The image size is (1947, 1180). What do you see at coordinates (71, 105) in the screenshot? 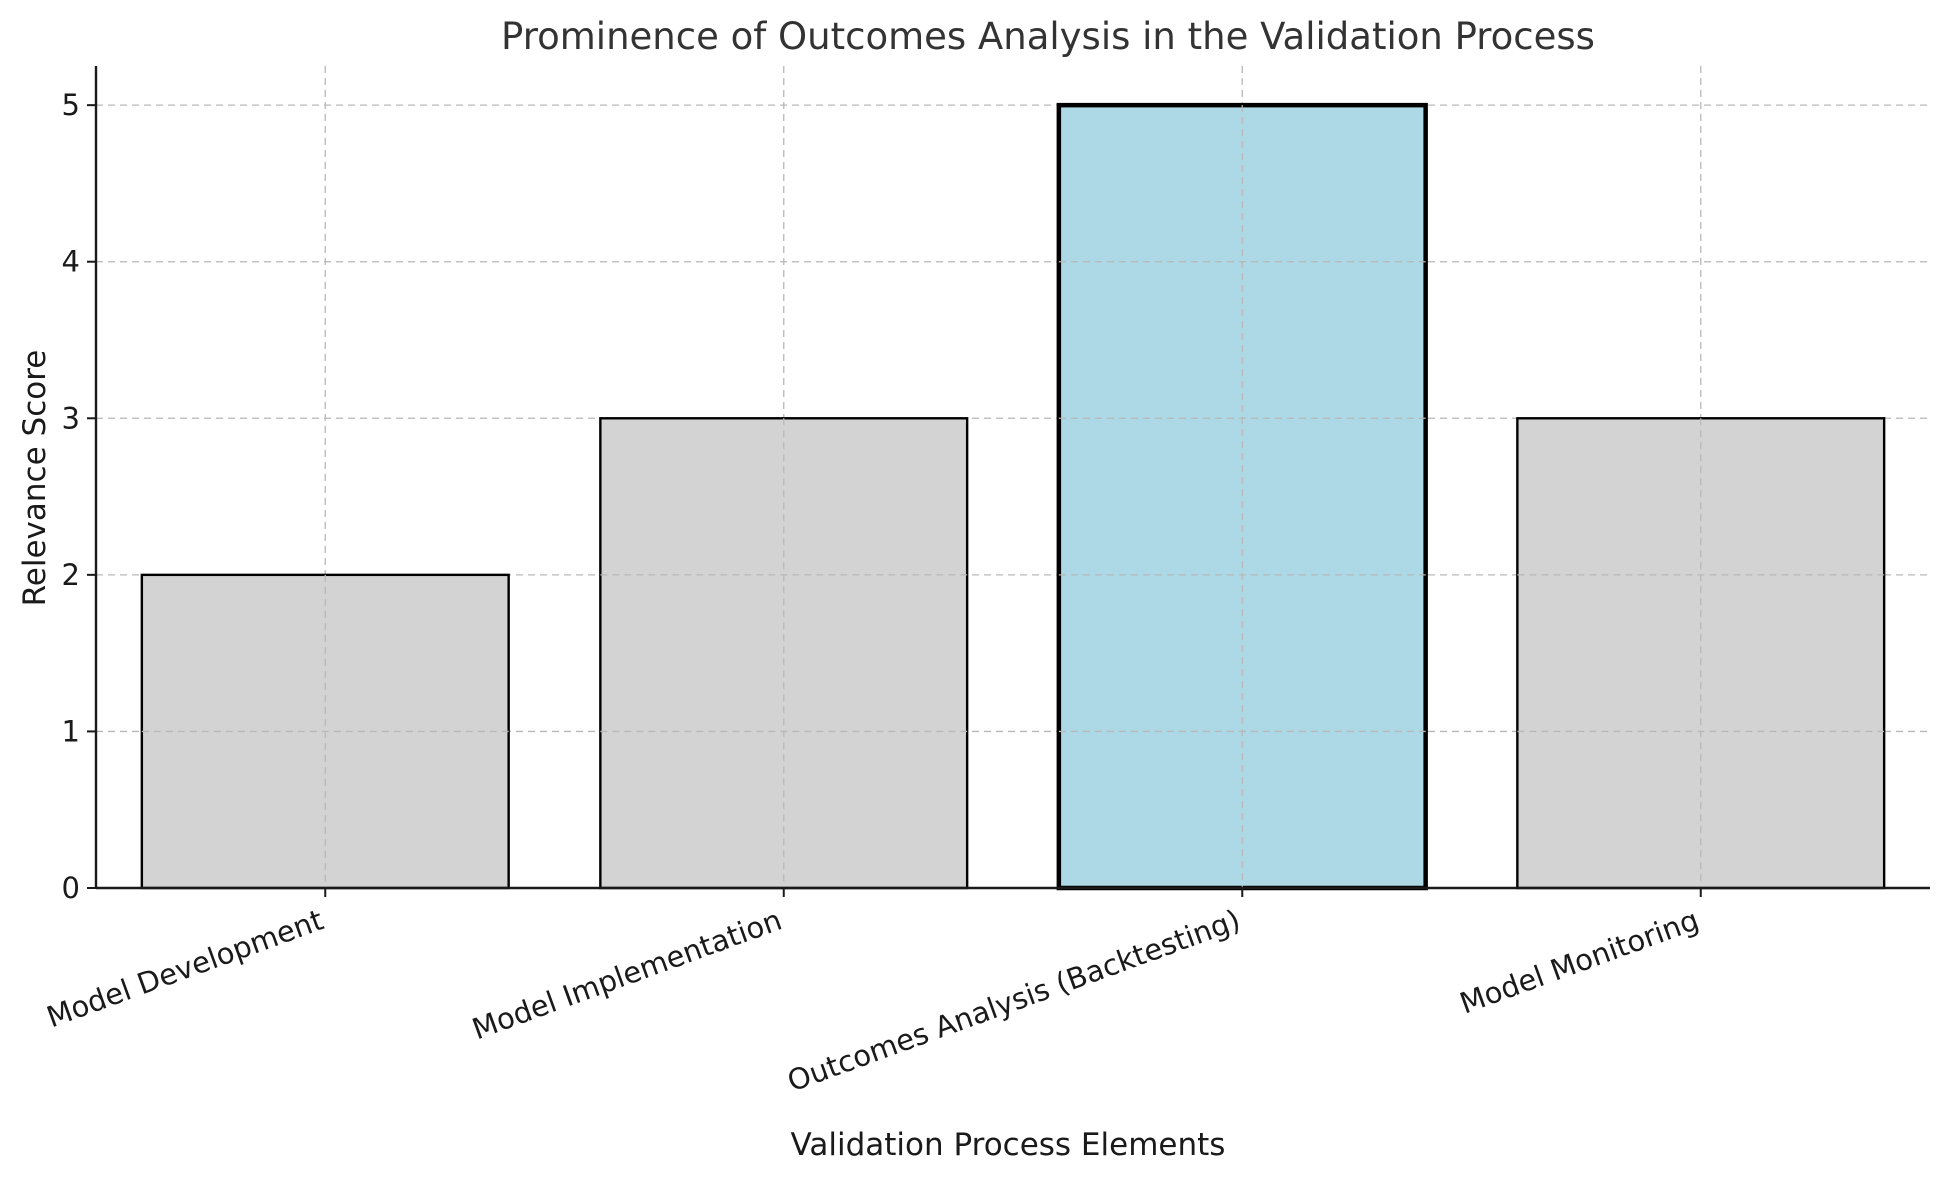
I see `y-tick-label: 5` at bounding box center [71, 105].